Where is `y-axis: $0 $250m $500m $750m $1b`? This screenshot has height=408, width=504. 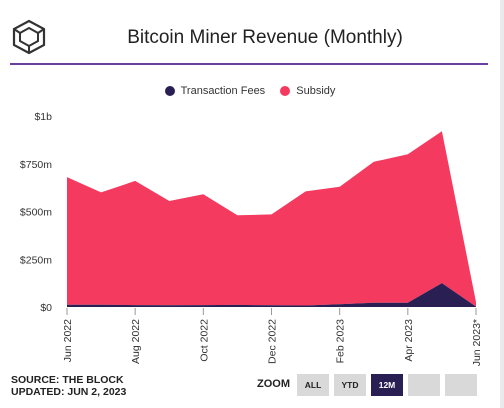
y-axis: $0 $250m $500m $750m $1b is located at coordinates (36, 212).